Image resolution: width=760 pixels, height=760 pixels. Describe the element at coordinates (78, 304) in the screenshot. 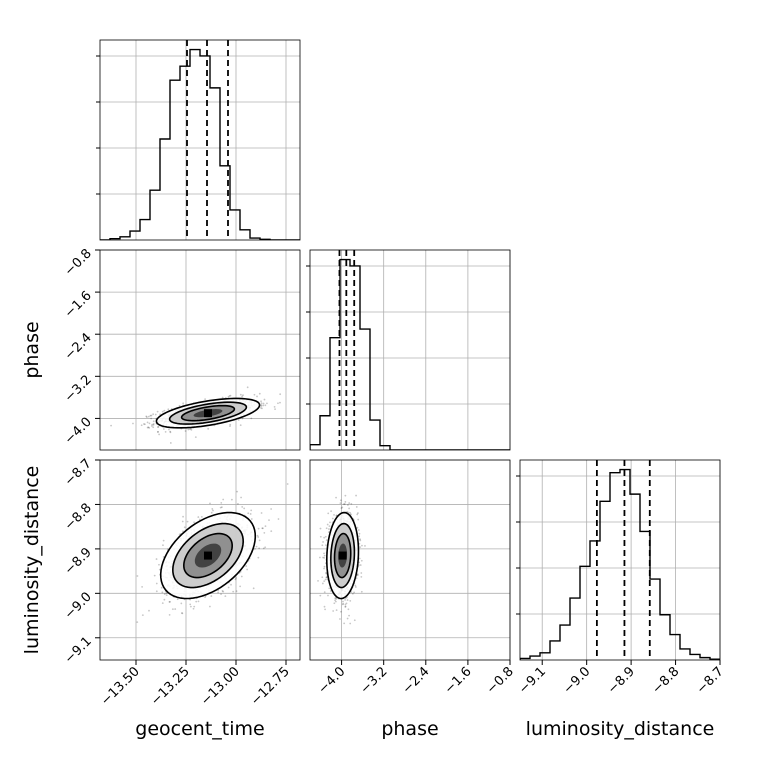

I see `y-tick-label: −1.6` at that location.